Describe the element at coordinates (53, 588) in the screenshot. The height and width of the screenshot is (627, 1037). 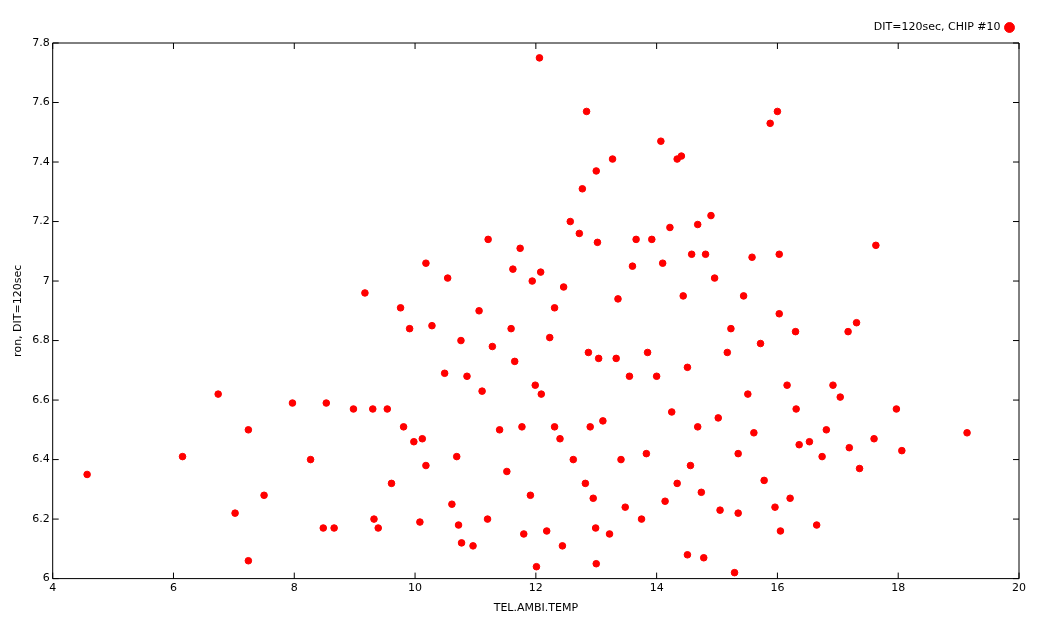
I see `x-tick-label: 4` at that location.